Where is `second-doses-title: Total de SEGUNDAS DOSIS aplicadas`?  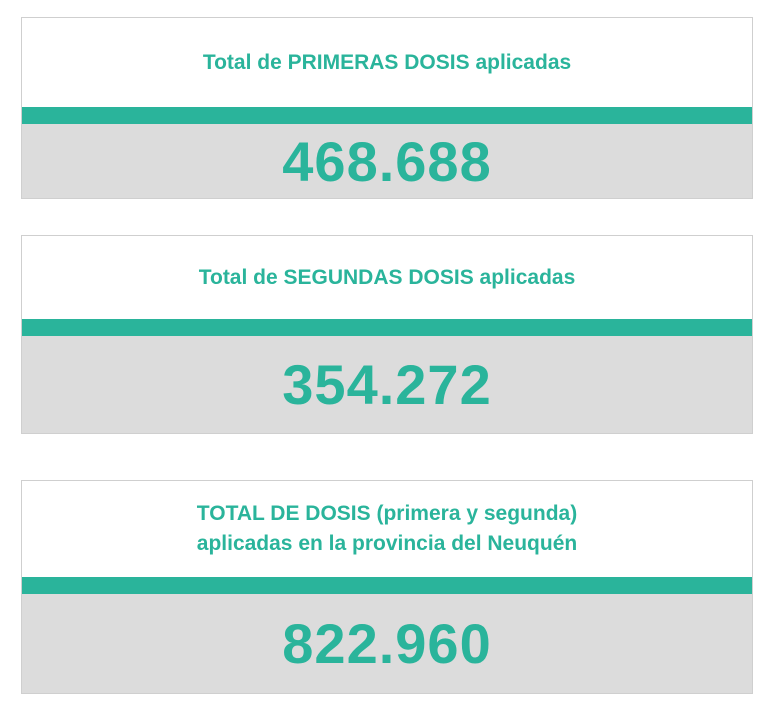 second-doses-title: Total de SEGUNDAS DOSIS aplicadas is located at coordinates (387, 277).